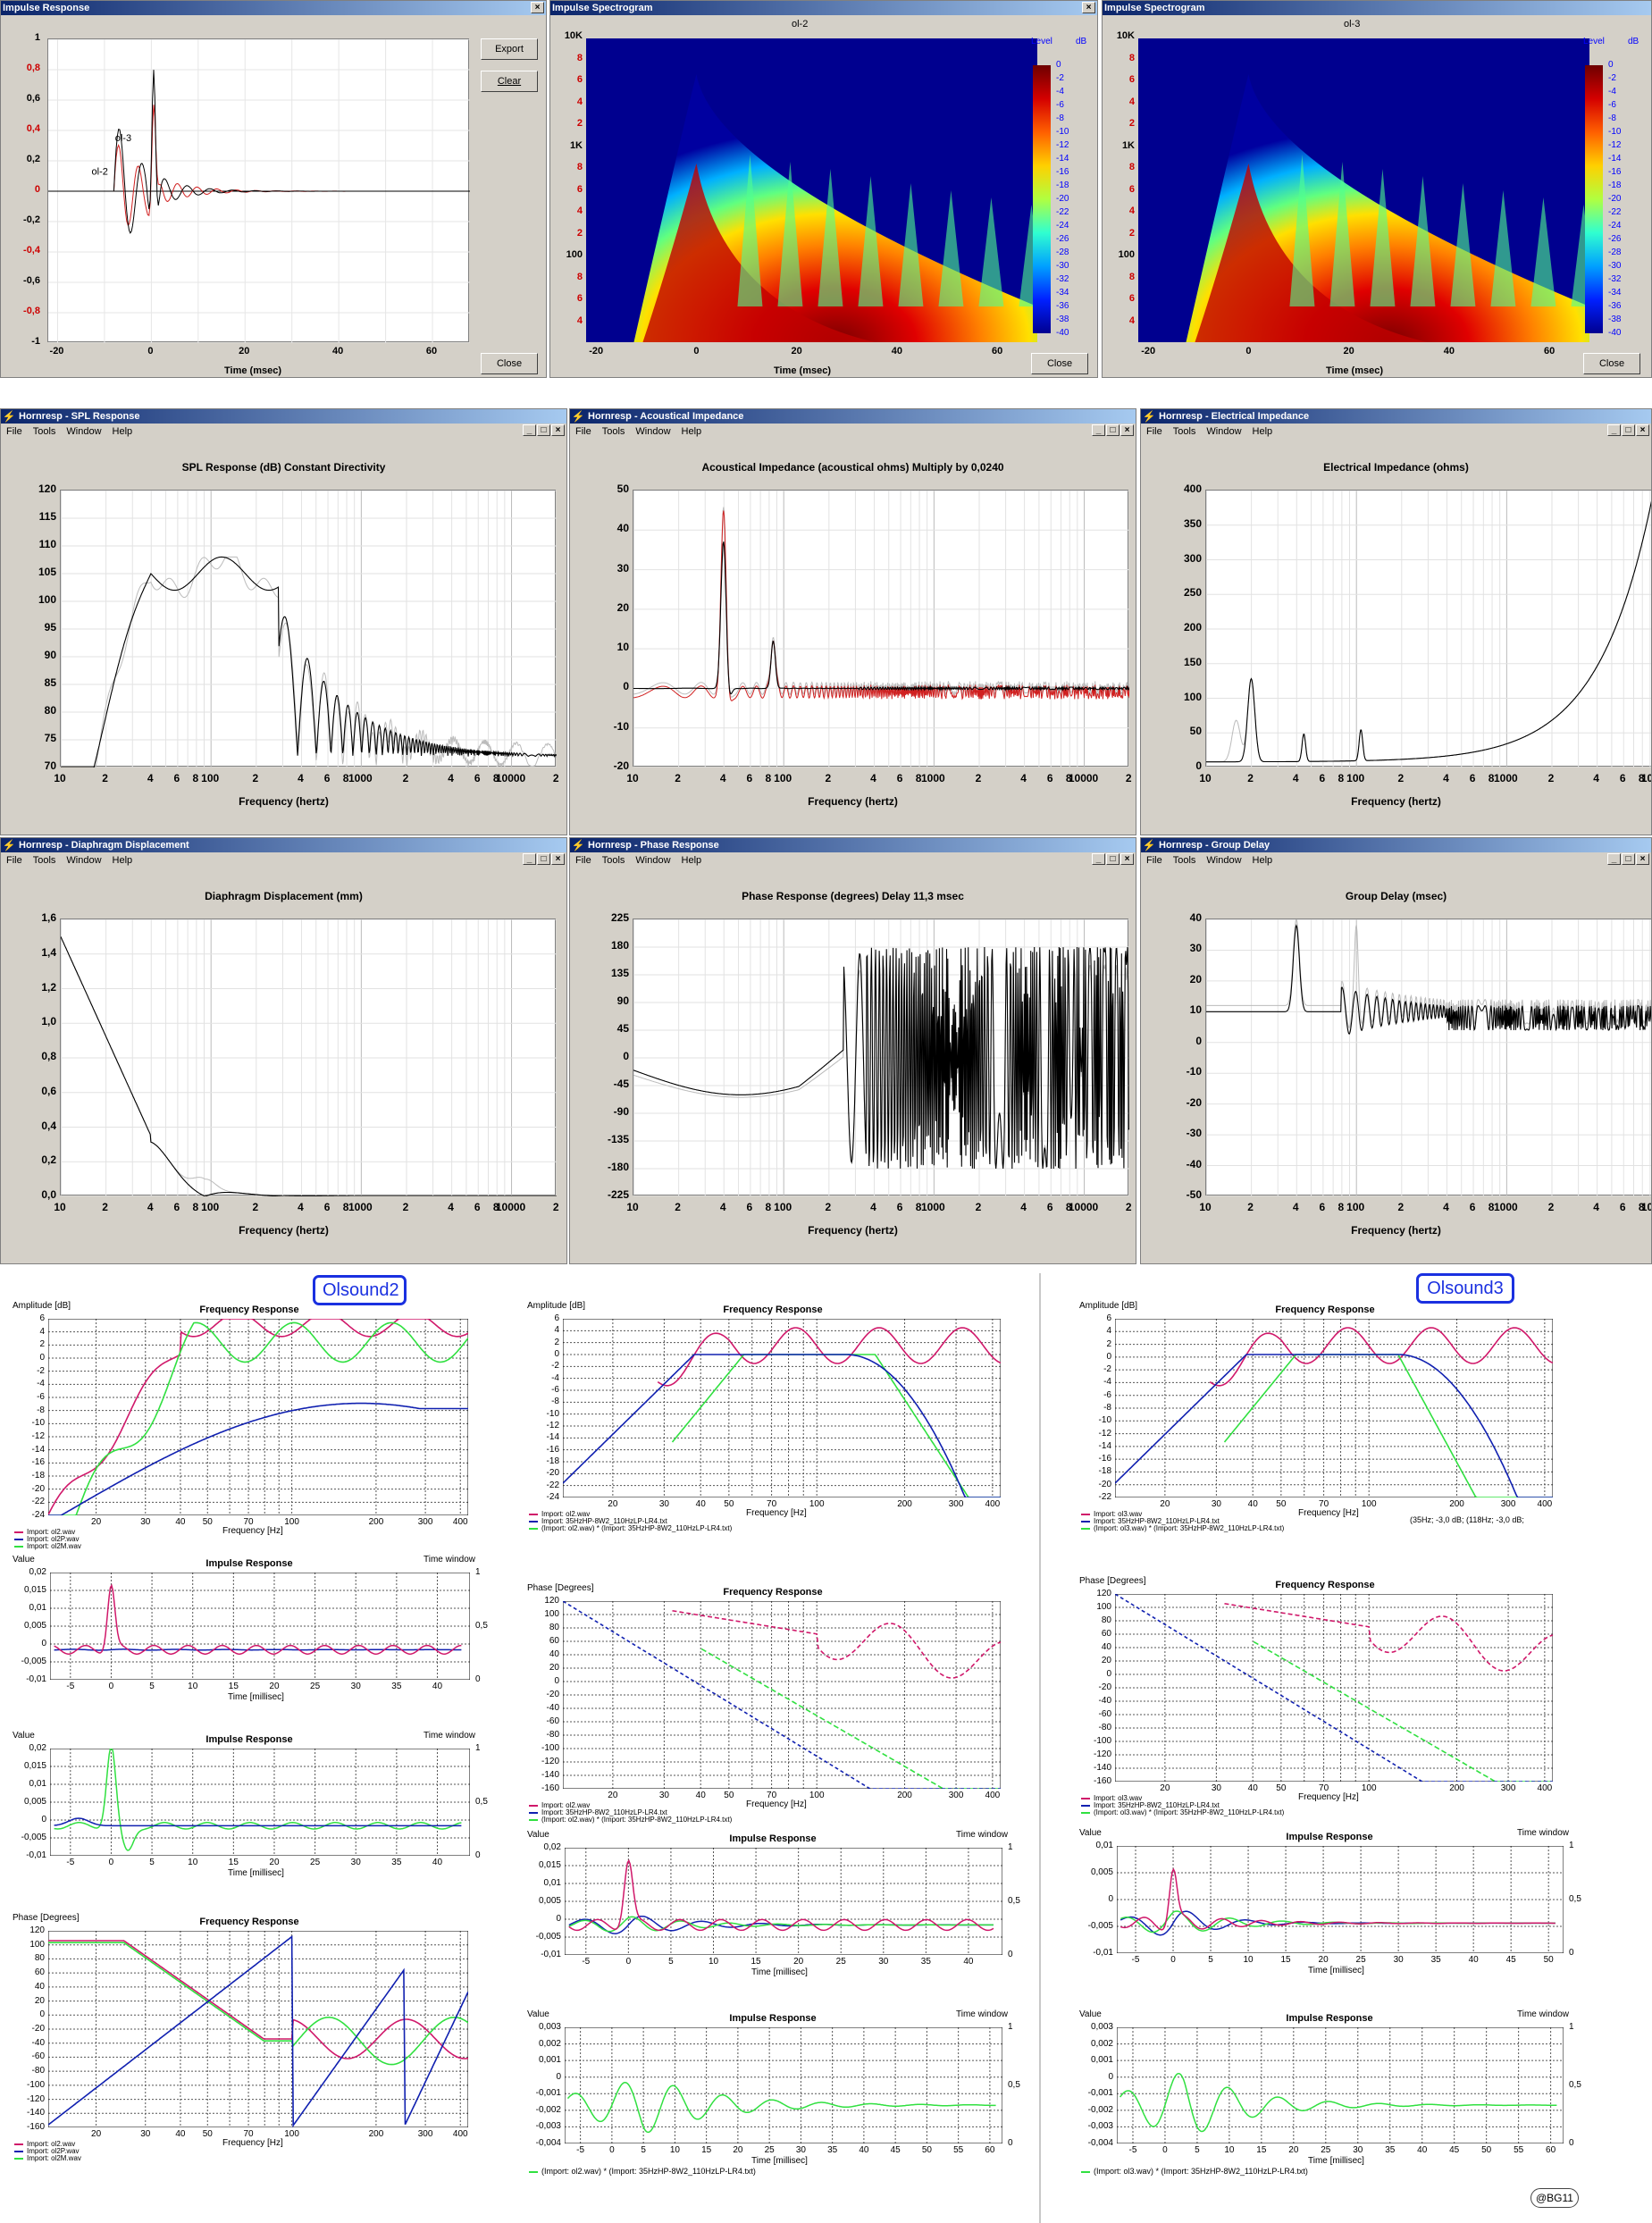 The image size is (1652, 2223). Describe the element at coordinates (509, 49) in the screenshot. I see `export-button: Export` at that location.